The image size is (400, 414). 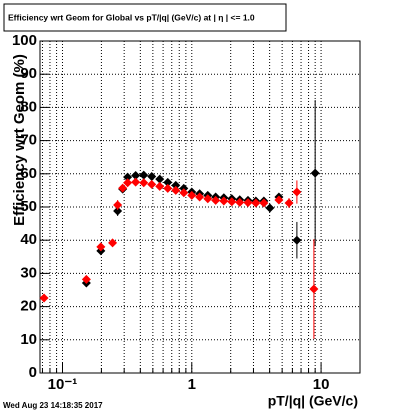 I want to click on y-axis-label: Efficiency wrt Geom (%), so click(x=19, y=140).